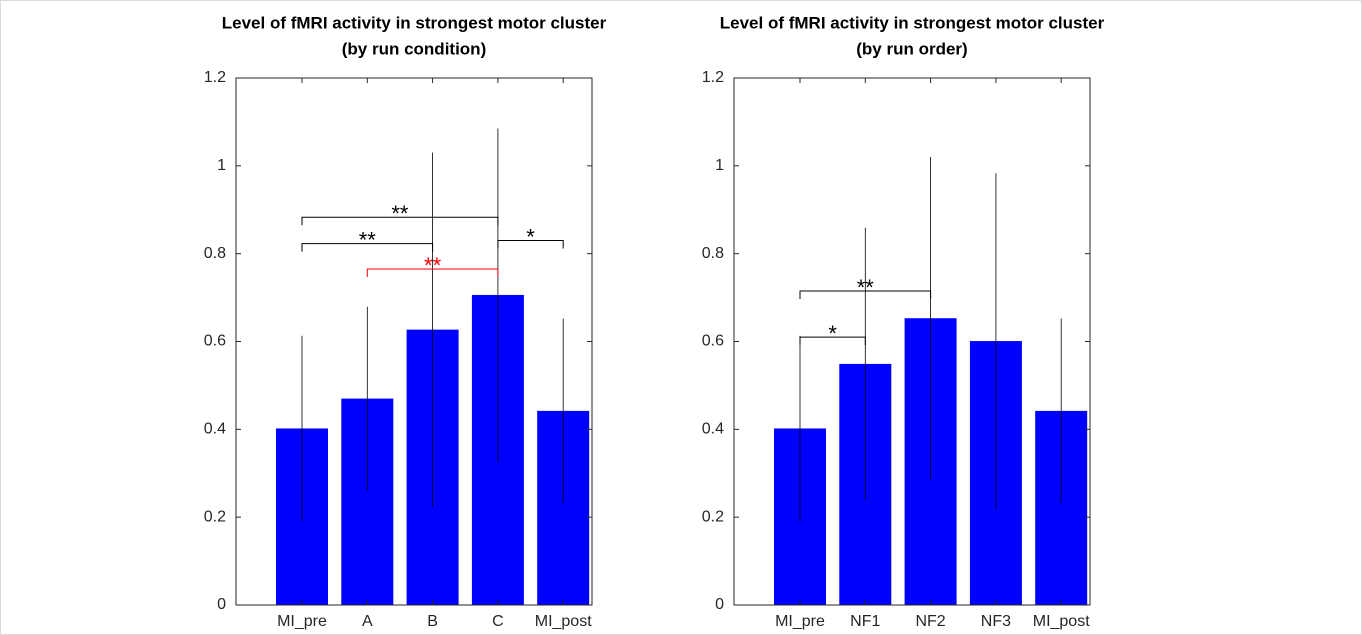 This screenshot has width=1362, height=635. What do you see at coordinates (996, 621) in the screenshot?
I see `x-tick-label: NF3` at bounding box center [996, 621].